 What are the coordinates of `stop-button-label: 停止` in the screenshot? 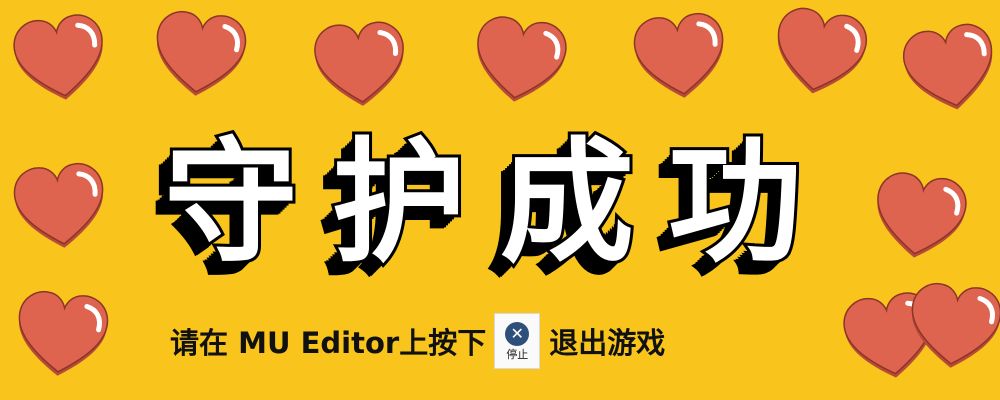 It's located at (517, 354).